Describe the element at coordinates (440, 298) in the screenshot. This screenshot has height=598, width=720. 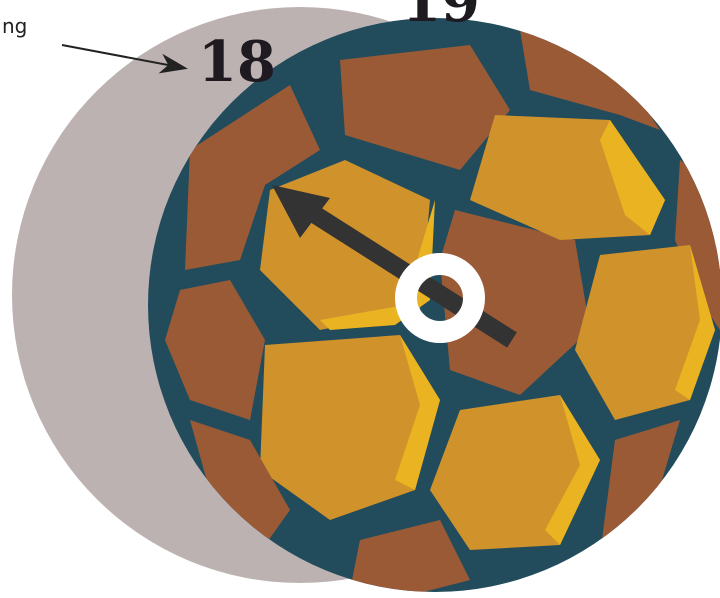
I see `ring-pivot-icon` at that location.